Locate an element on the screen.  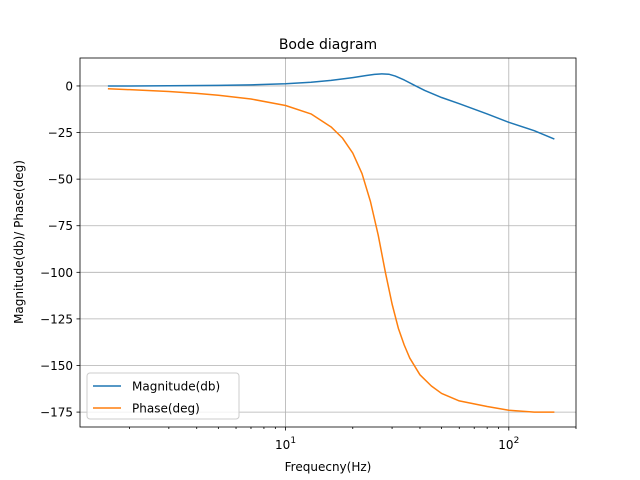
y-tick-label: −150 is located at coordinates (56, 366).